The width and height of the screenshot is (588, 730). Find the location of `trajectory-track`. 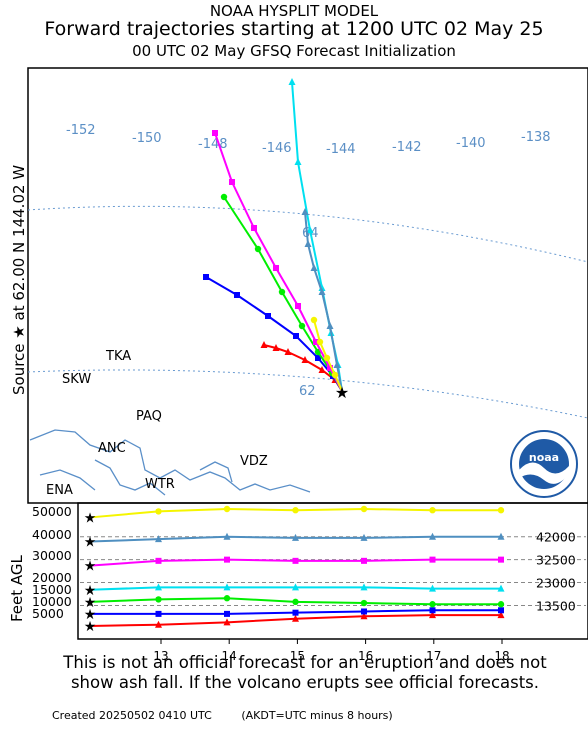

trajectory-track is located at coordinates (277, 261).